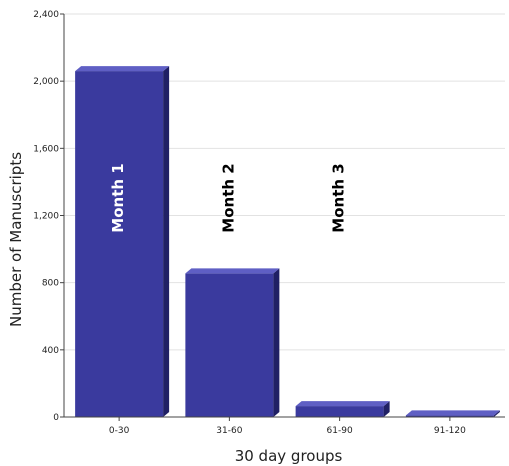 This screenshot has height=466, width=509. Describe the element at coordinates (229, 431) in the screenshot. I see `x-tick-label: 31-60` at that location.